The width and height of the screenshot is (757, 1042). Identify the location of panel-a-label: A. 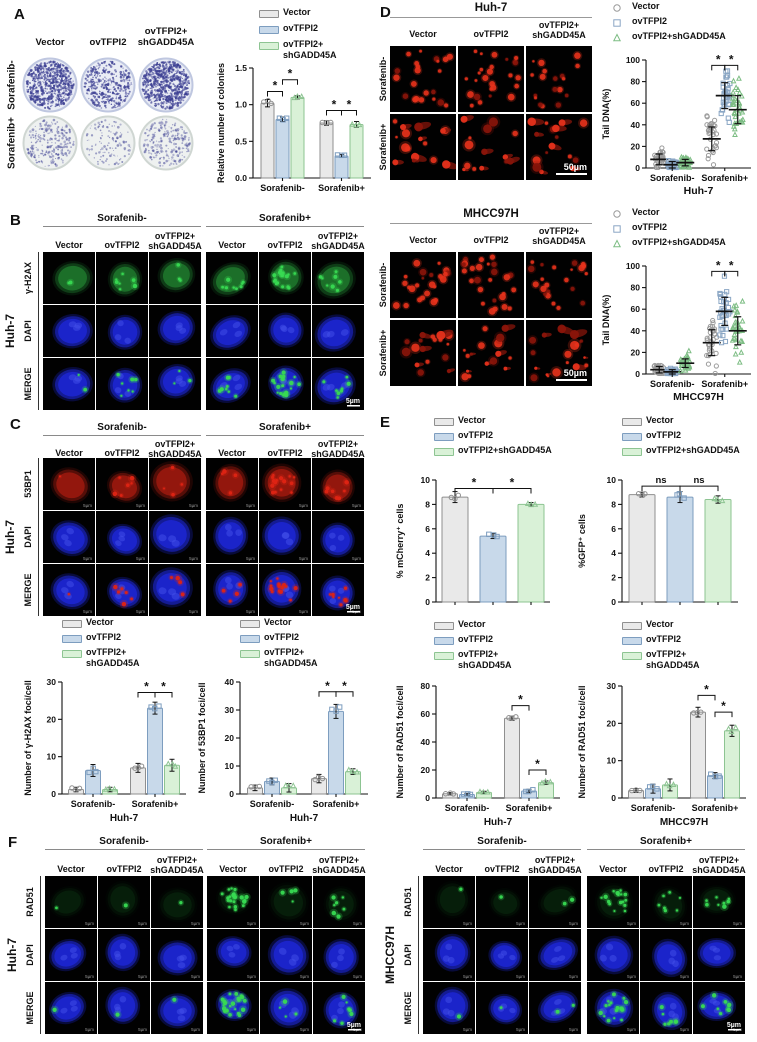
(19, 14).